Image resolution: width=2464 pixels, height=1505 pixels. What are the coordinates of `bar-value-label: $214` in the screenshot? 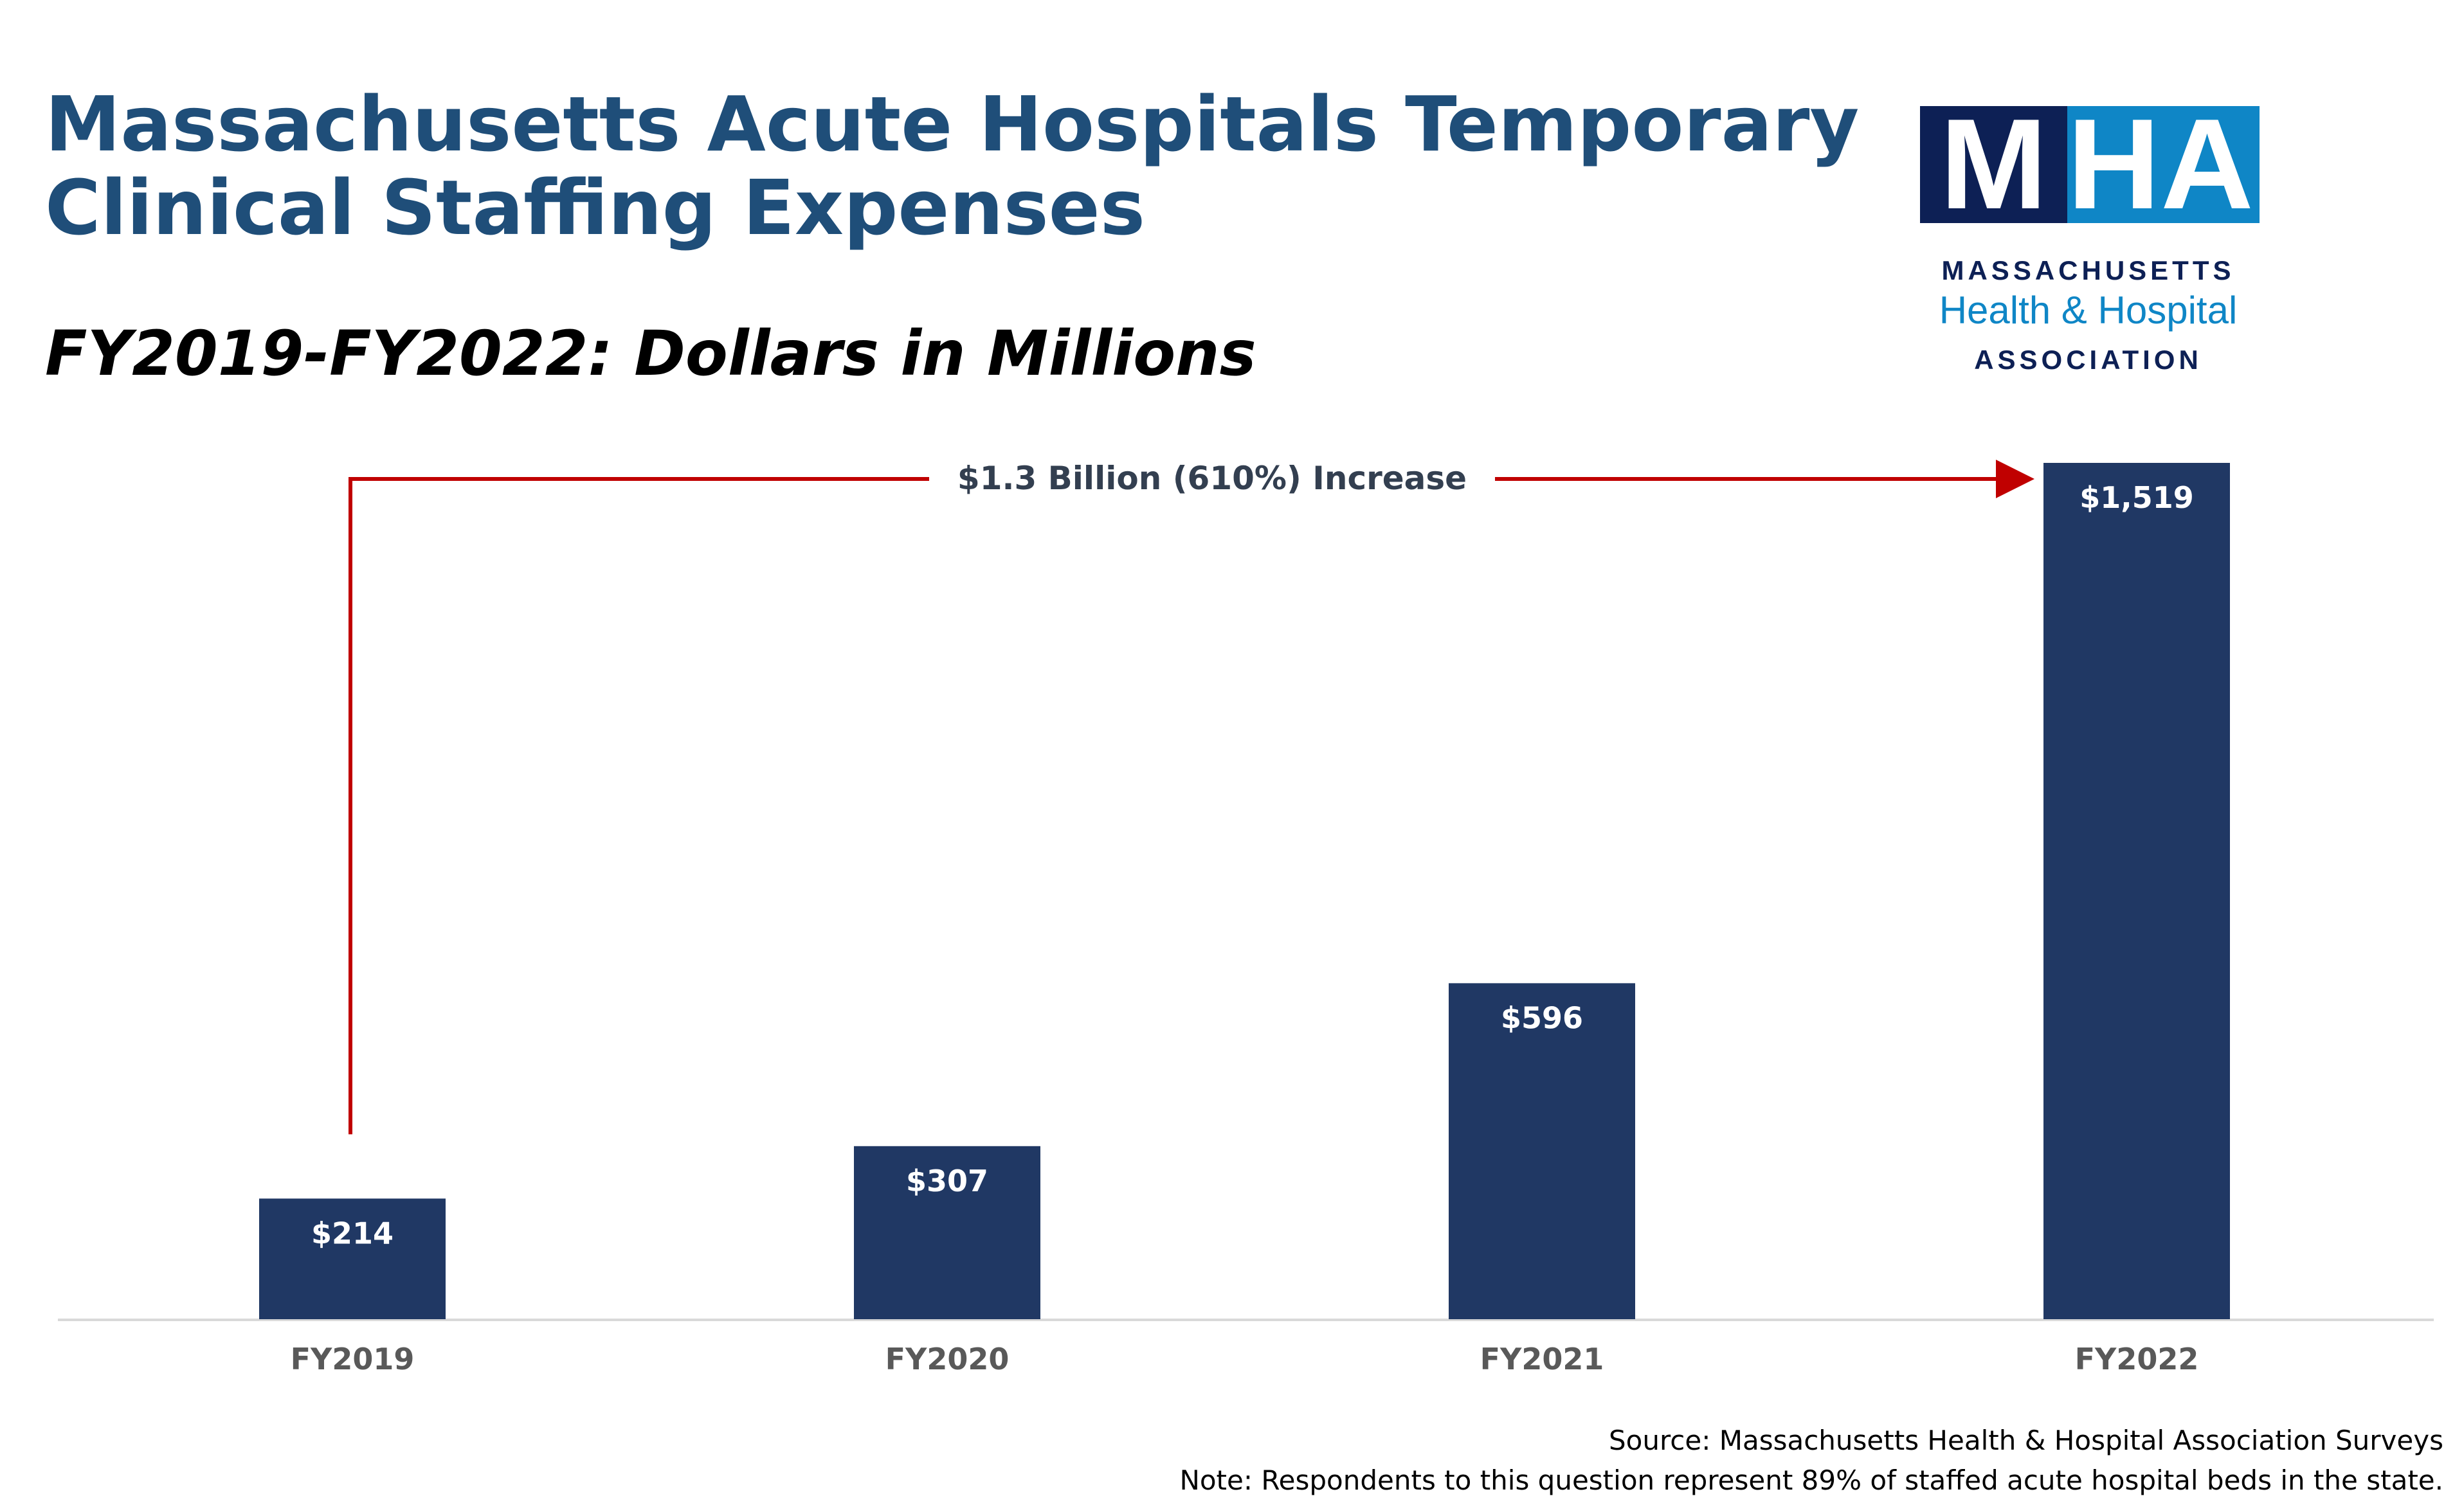 It's located at (352, 1233).